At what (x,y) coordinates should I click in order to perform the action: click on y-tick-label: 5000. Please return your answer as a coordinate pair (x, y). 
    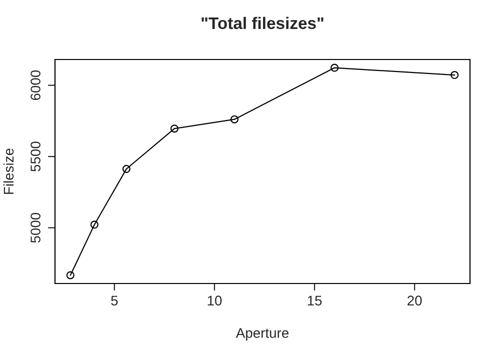
    Looking at the image, I should click on (35, 227).